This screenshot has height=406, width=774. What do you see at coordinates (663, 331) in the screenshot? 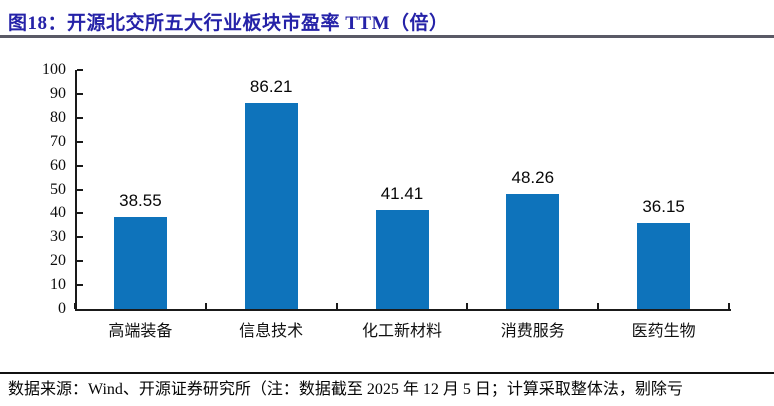
I see `x-category-label: 医药生物` at bounding box center [663, 331].